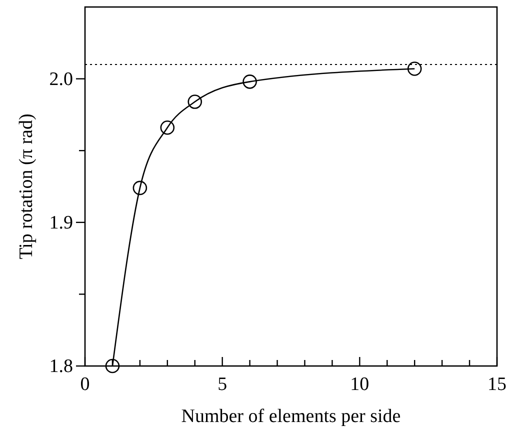 The width and height of the screenshot is (508, 434). What do you see at coordinates (223, 384) in the screenshot?
I see `x-tick-label: 5` at bounding box center [223, 384].